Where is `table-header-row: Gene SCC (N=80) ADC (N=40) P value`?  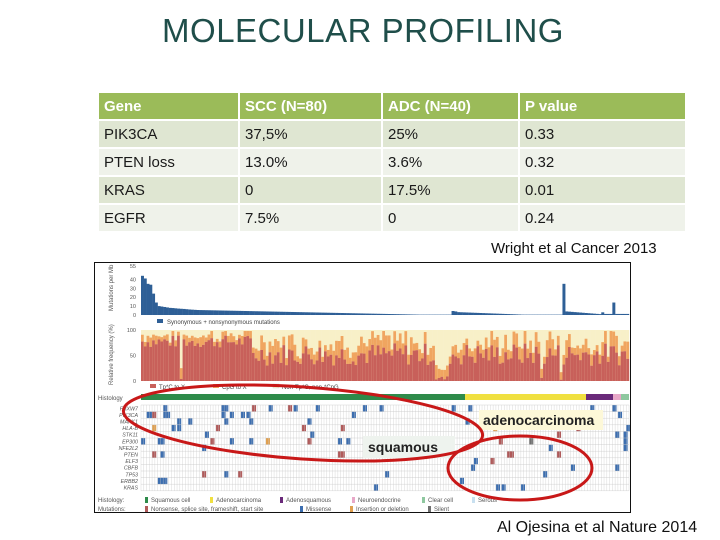 table-header-row: Gene SCC (N=80) ADC (N=40) P value is located at coordinates (392, 106).